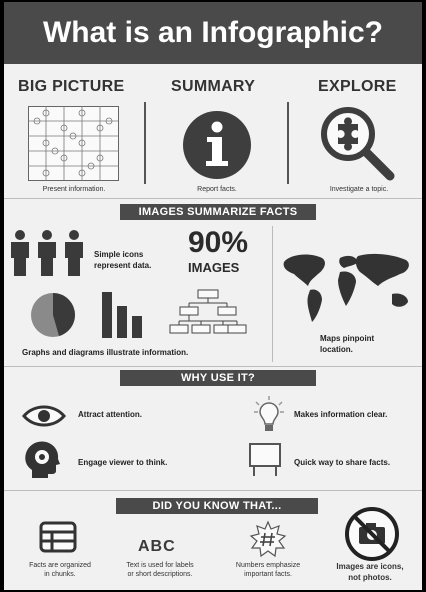 This screenshot has height=592, width=426. What do you see at coordinates (336, 349) in the screenshot?
I see `maps-text-line2: location.` at bounding box center [336, 349].